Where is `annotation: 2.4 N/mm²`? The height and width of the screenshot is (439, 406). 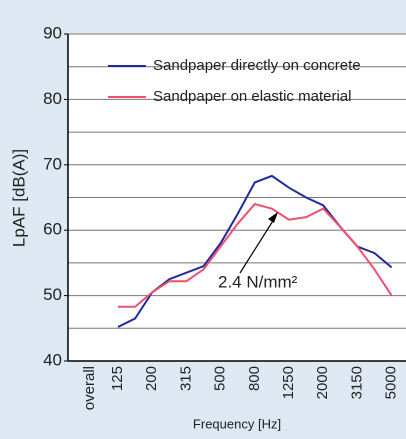
annotation: 2.4 N/mm² is located at coordinates (258, 281).